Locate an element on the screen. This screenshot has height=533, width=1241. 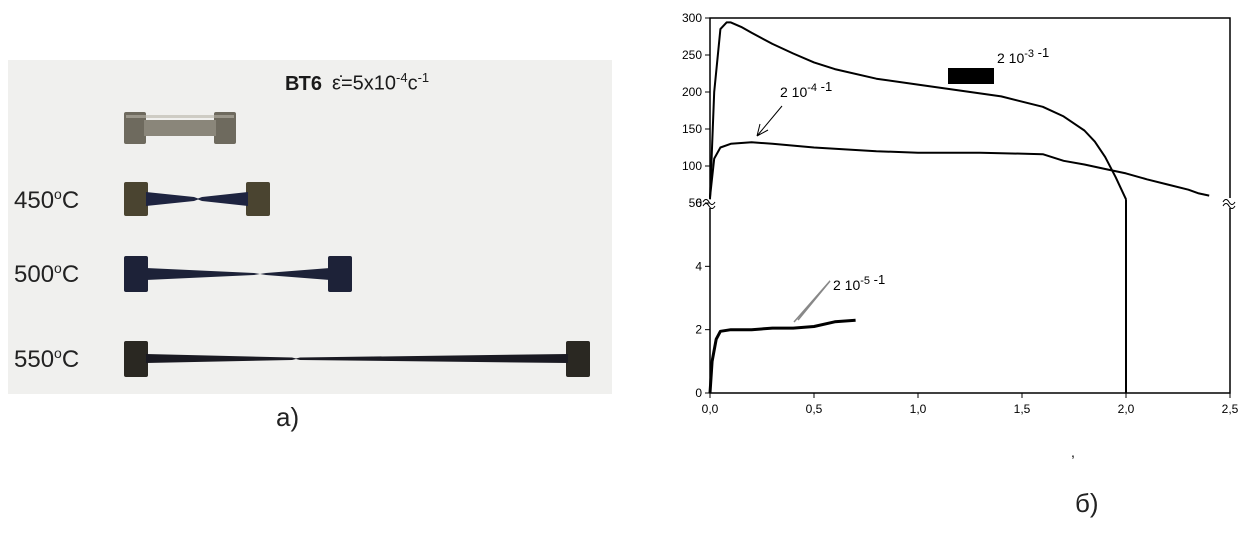
y-tick-label-upper: 300 is located at coordinates (692, 18).